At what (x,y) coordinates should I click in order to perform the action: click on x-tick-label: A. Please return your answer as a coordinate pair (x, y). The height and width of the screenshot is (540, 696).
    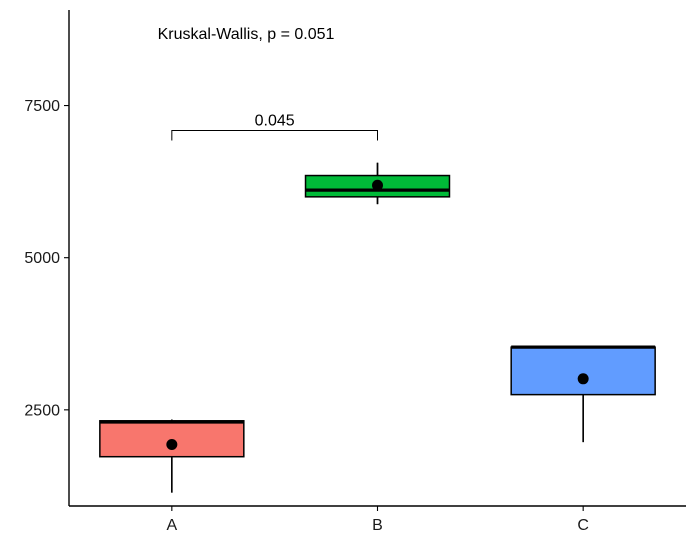
    Looking at the image, I should click on (171, 525).